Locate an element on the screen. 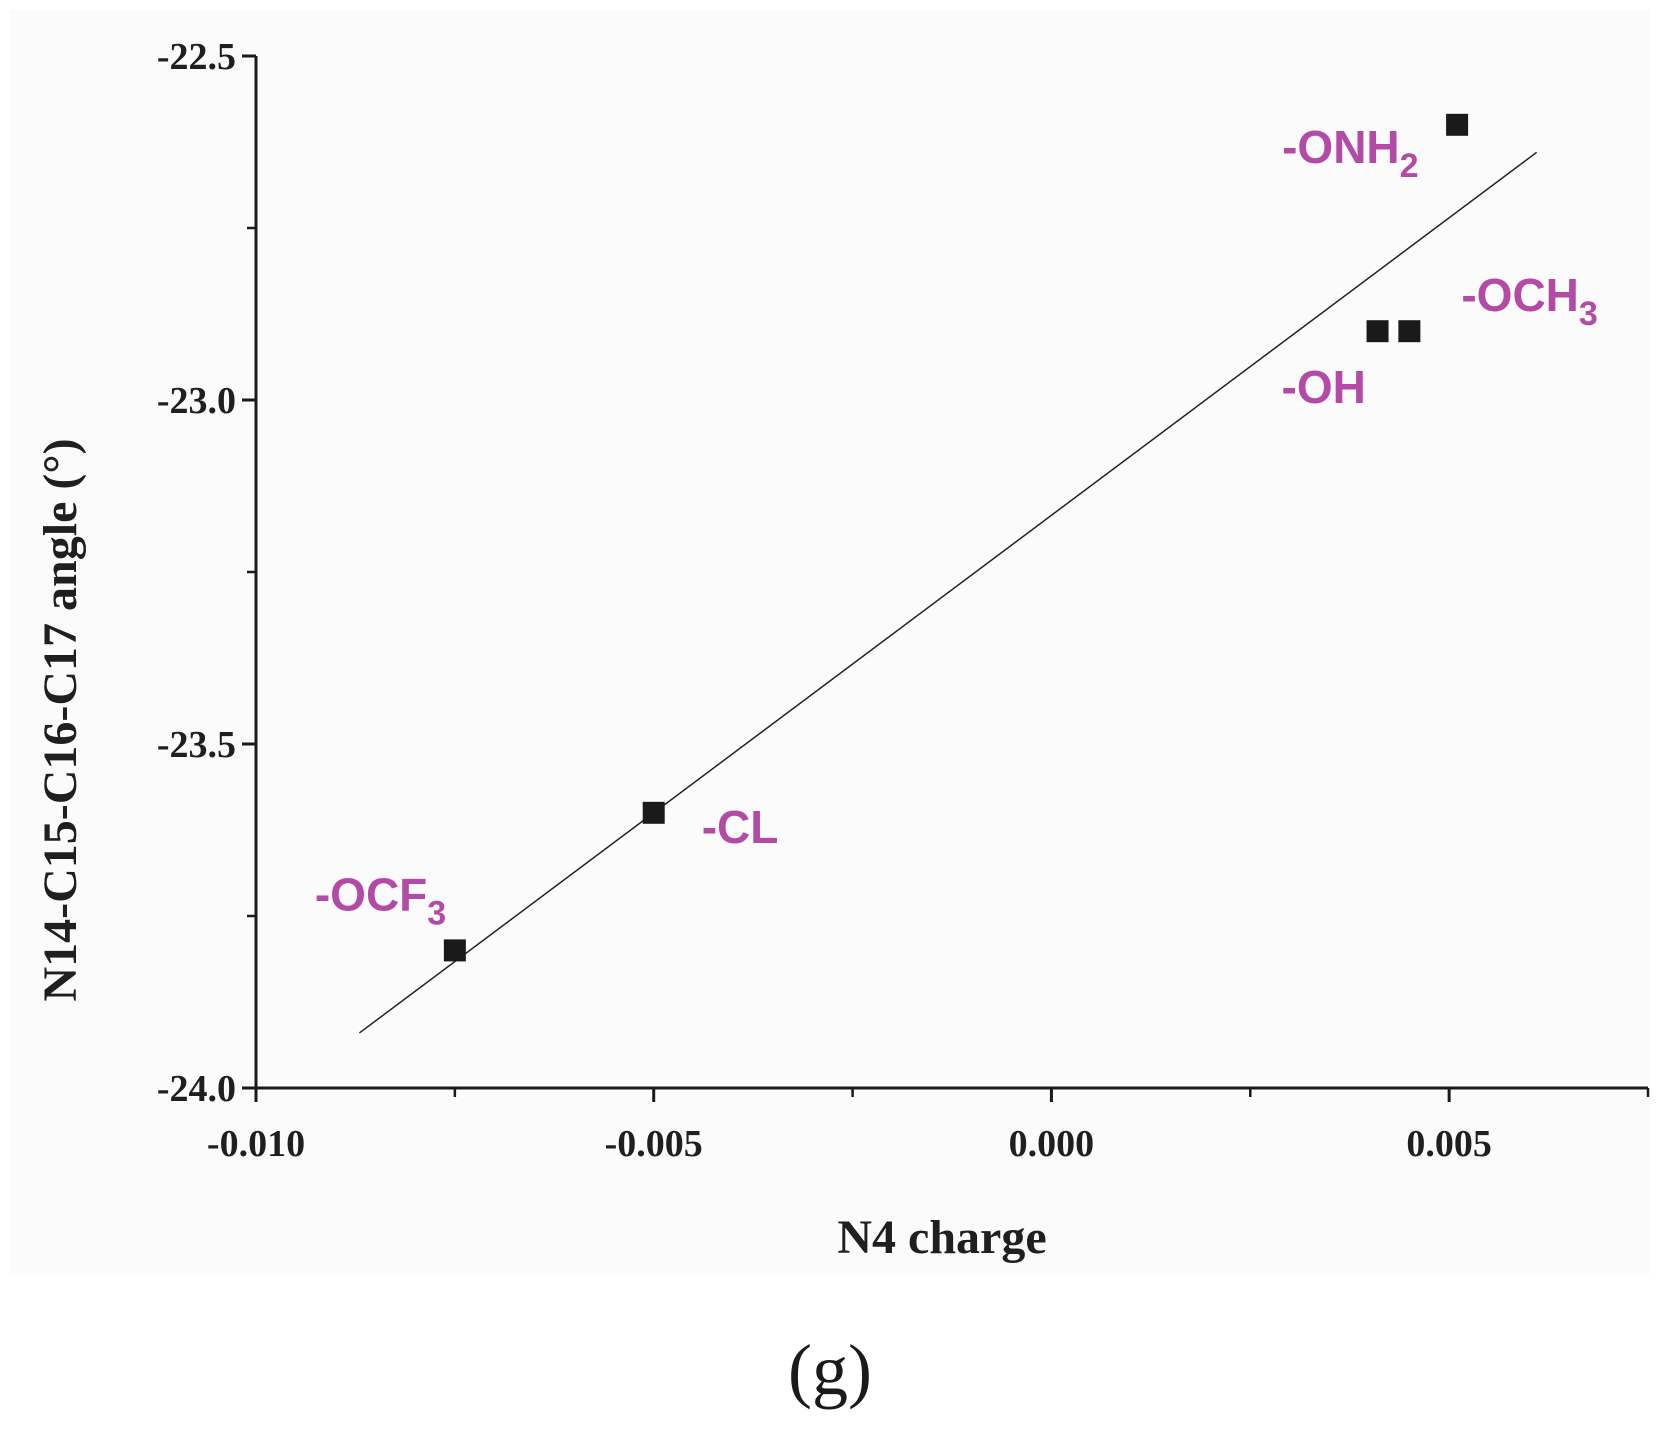 This screenshot has width=1670, height=1439. point-label: -OCH3 is located at coordinates (1529, 301).